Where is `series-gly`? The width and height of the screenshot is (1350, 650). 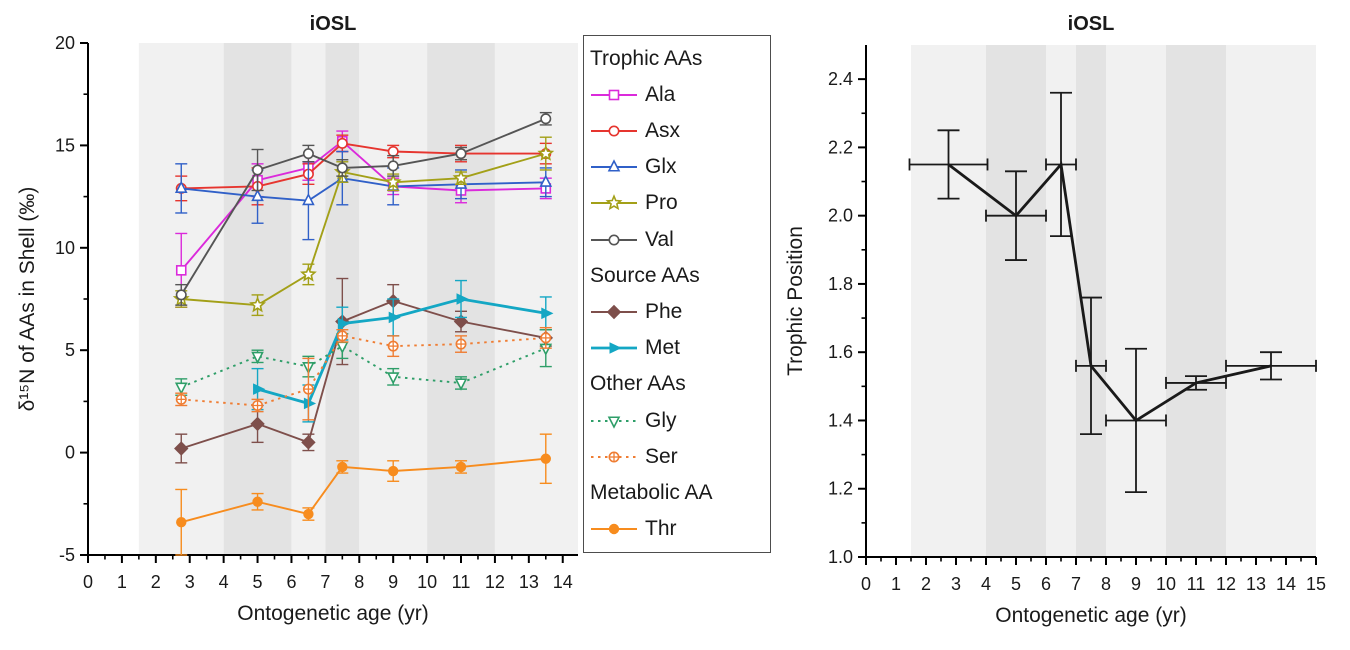
series-gly is located at coordinates (363, 362).